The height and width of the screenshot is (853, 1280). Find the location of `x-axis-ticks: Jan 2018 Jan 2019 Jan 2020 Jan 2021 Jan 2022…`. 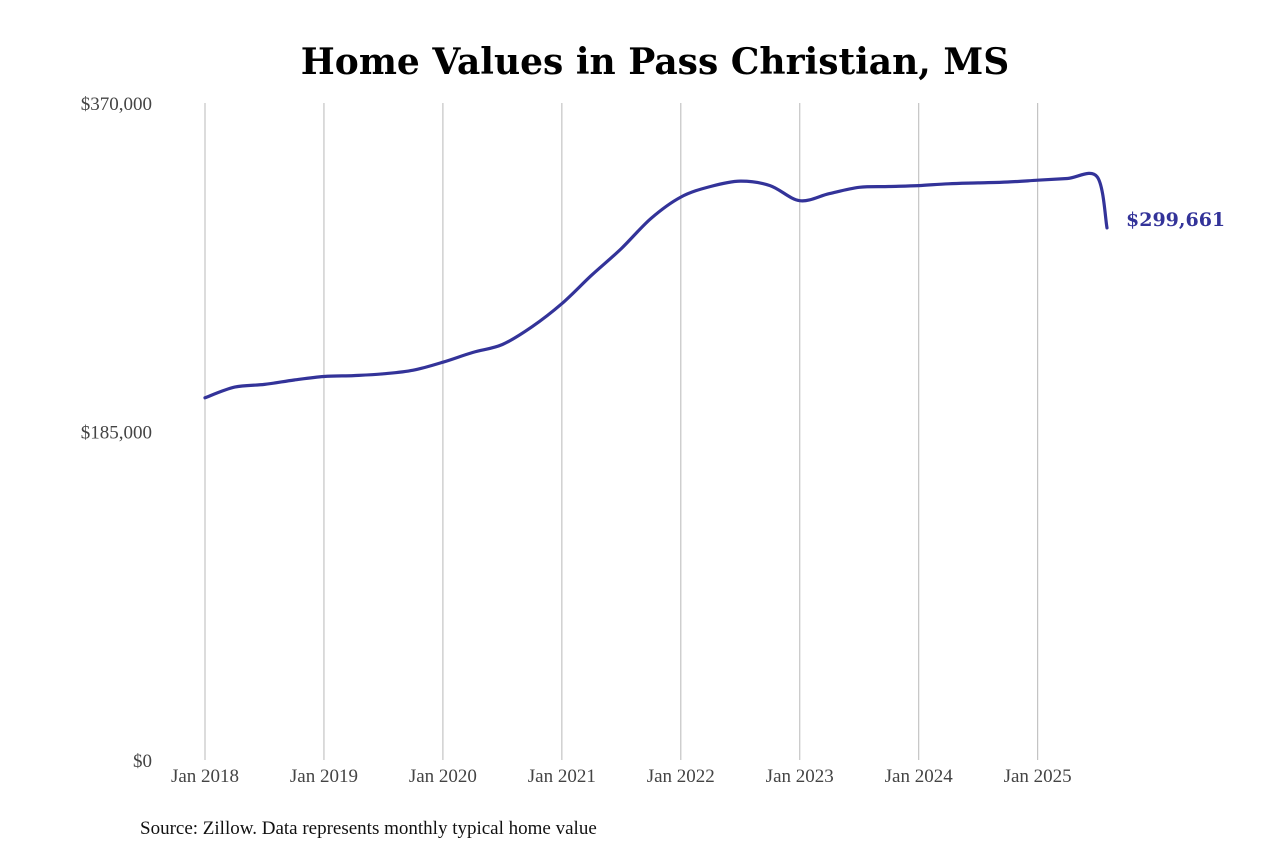

x-axis-ticks: Jan 2018 Jan 2019 Jan 2020 Jan 2021 Jan 2022… is located at coordinates (621, 776).